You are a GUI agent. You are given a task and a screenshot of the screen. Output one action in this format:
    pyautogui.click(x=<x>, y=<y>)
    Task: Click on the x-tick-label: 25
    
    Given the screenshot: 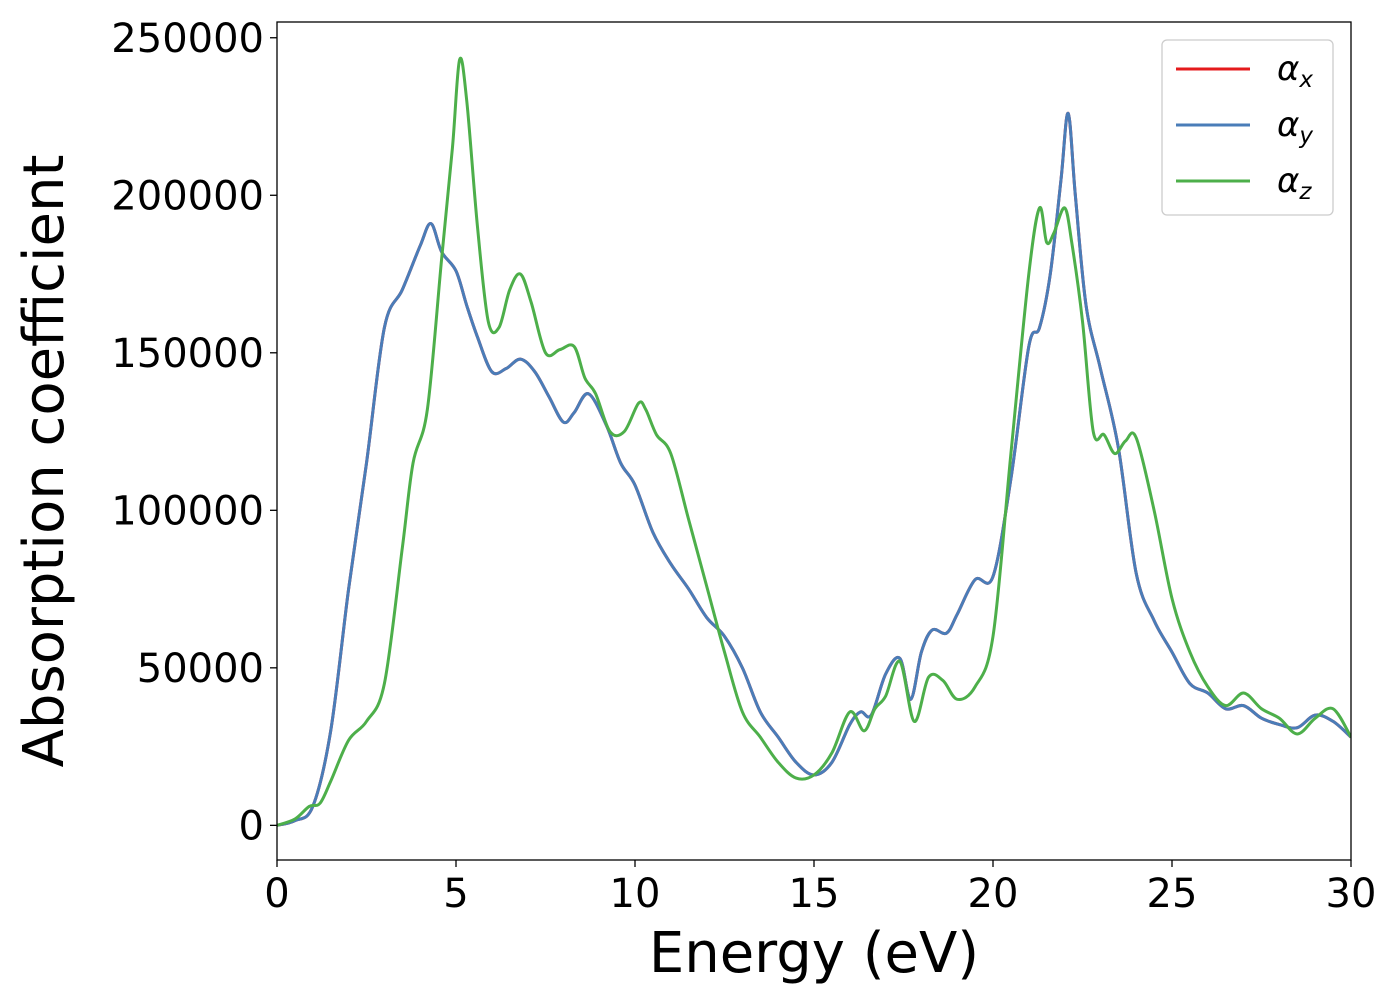 What is the action you would take?
    pyautogui.click(x=1172, y=894)
    